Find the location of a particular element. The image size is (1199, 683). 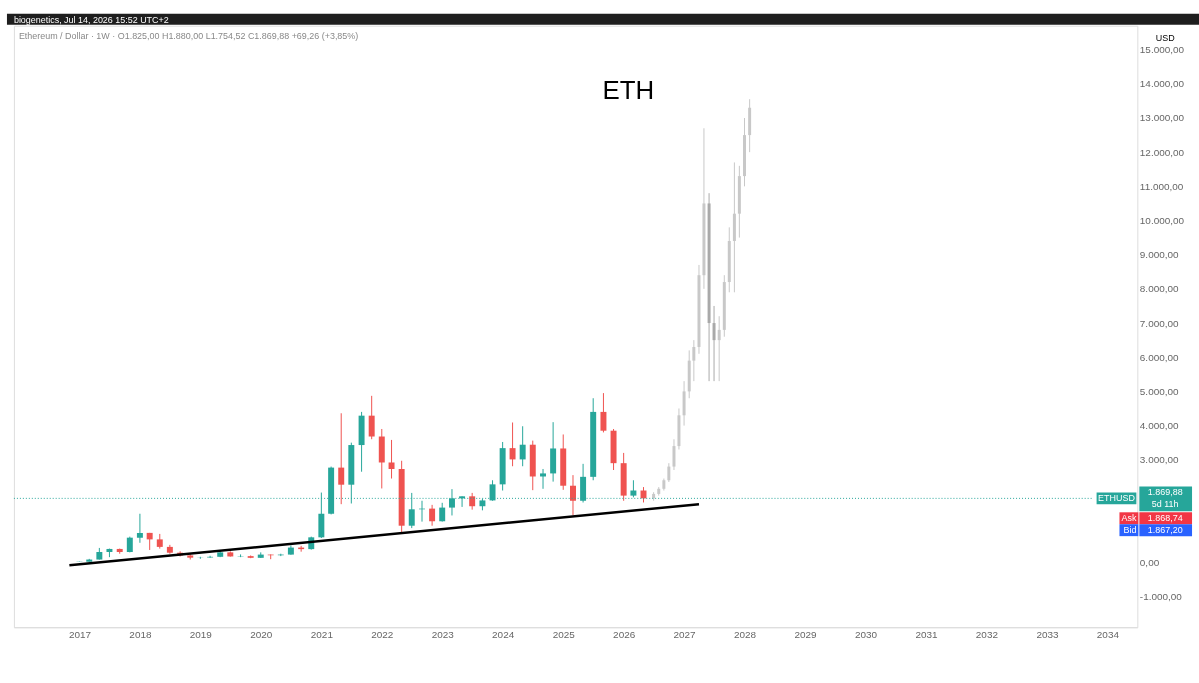

x-tick-label: 2020 is located at coordinates (261, 634).